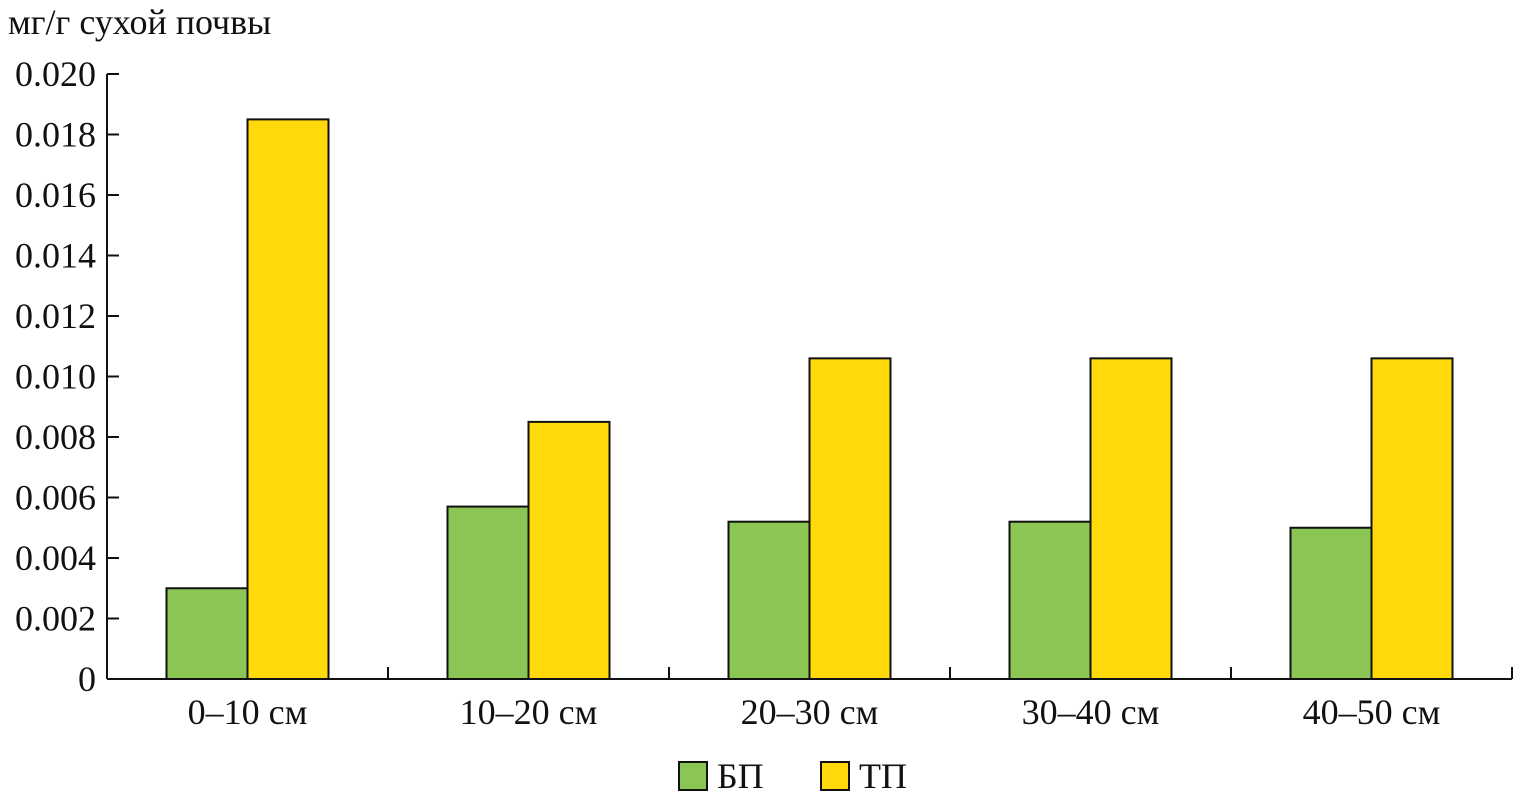  Describe the element at coordinates (139, 22) in the screenshot. I see `y-axis-title: мг/г сухой почвы` at that location.